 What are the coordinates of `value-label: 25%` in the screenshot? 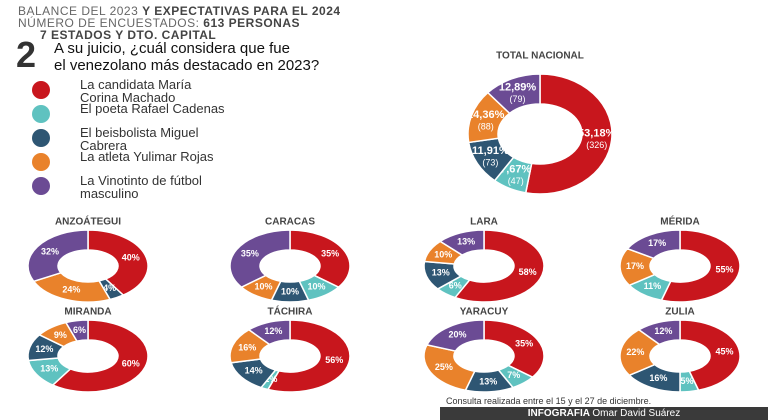 It's located at (444, 367).